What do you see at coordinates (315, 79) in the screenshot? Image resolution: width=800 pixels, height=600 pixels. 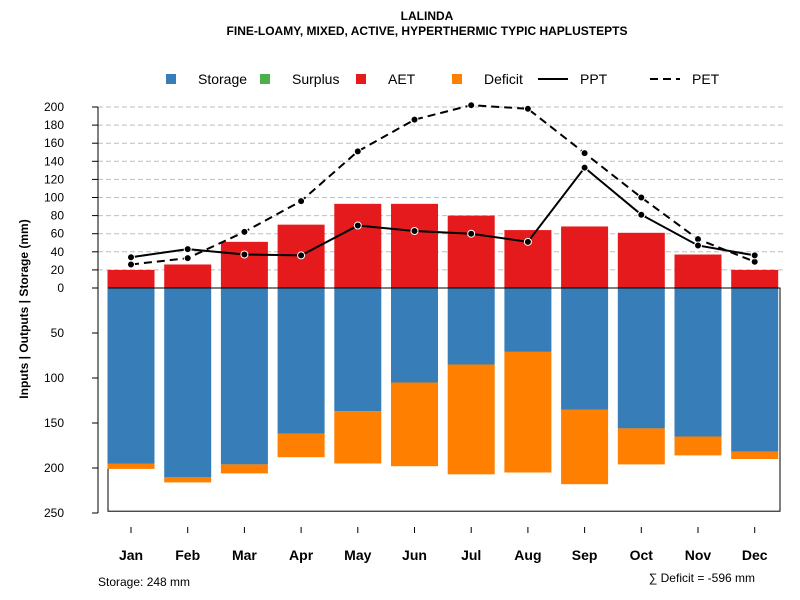 I see `legend-label: Surplus` at bounding box center [315, 79].